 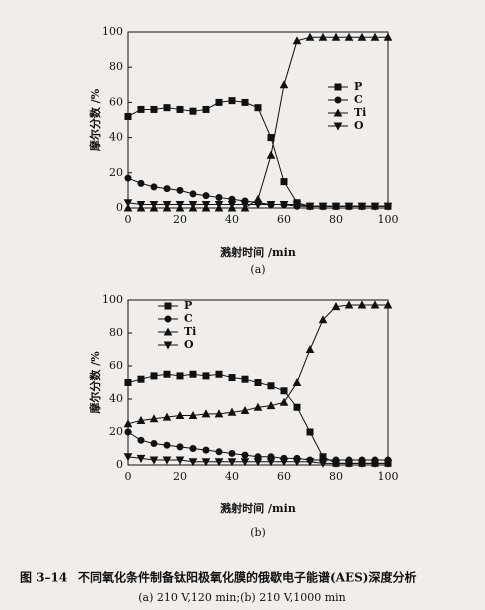 I want to click on y-tick-label: 20, so click(x=116, y=431).